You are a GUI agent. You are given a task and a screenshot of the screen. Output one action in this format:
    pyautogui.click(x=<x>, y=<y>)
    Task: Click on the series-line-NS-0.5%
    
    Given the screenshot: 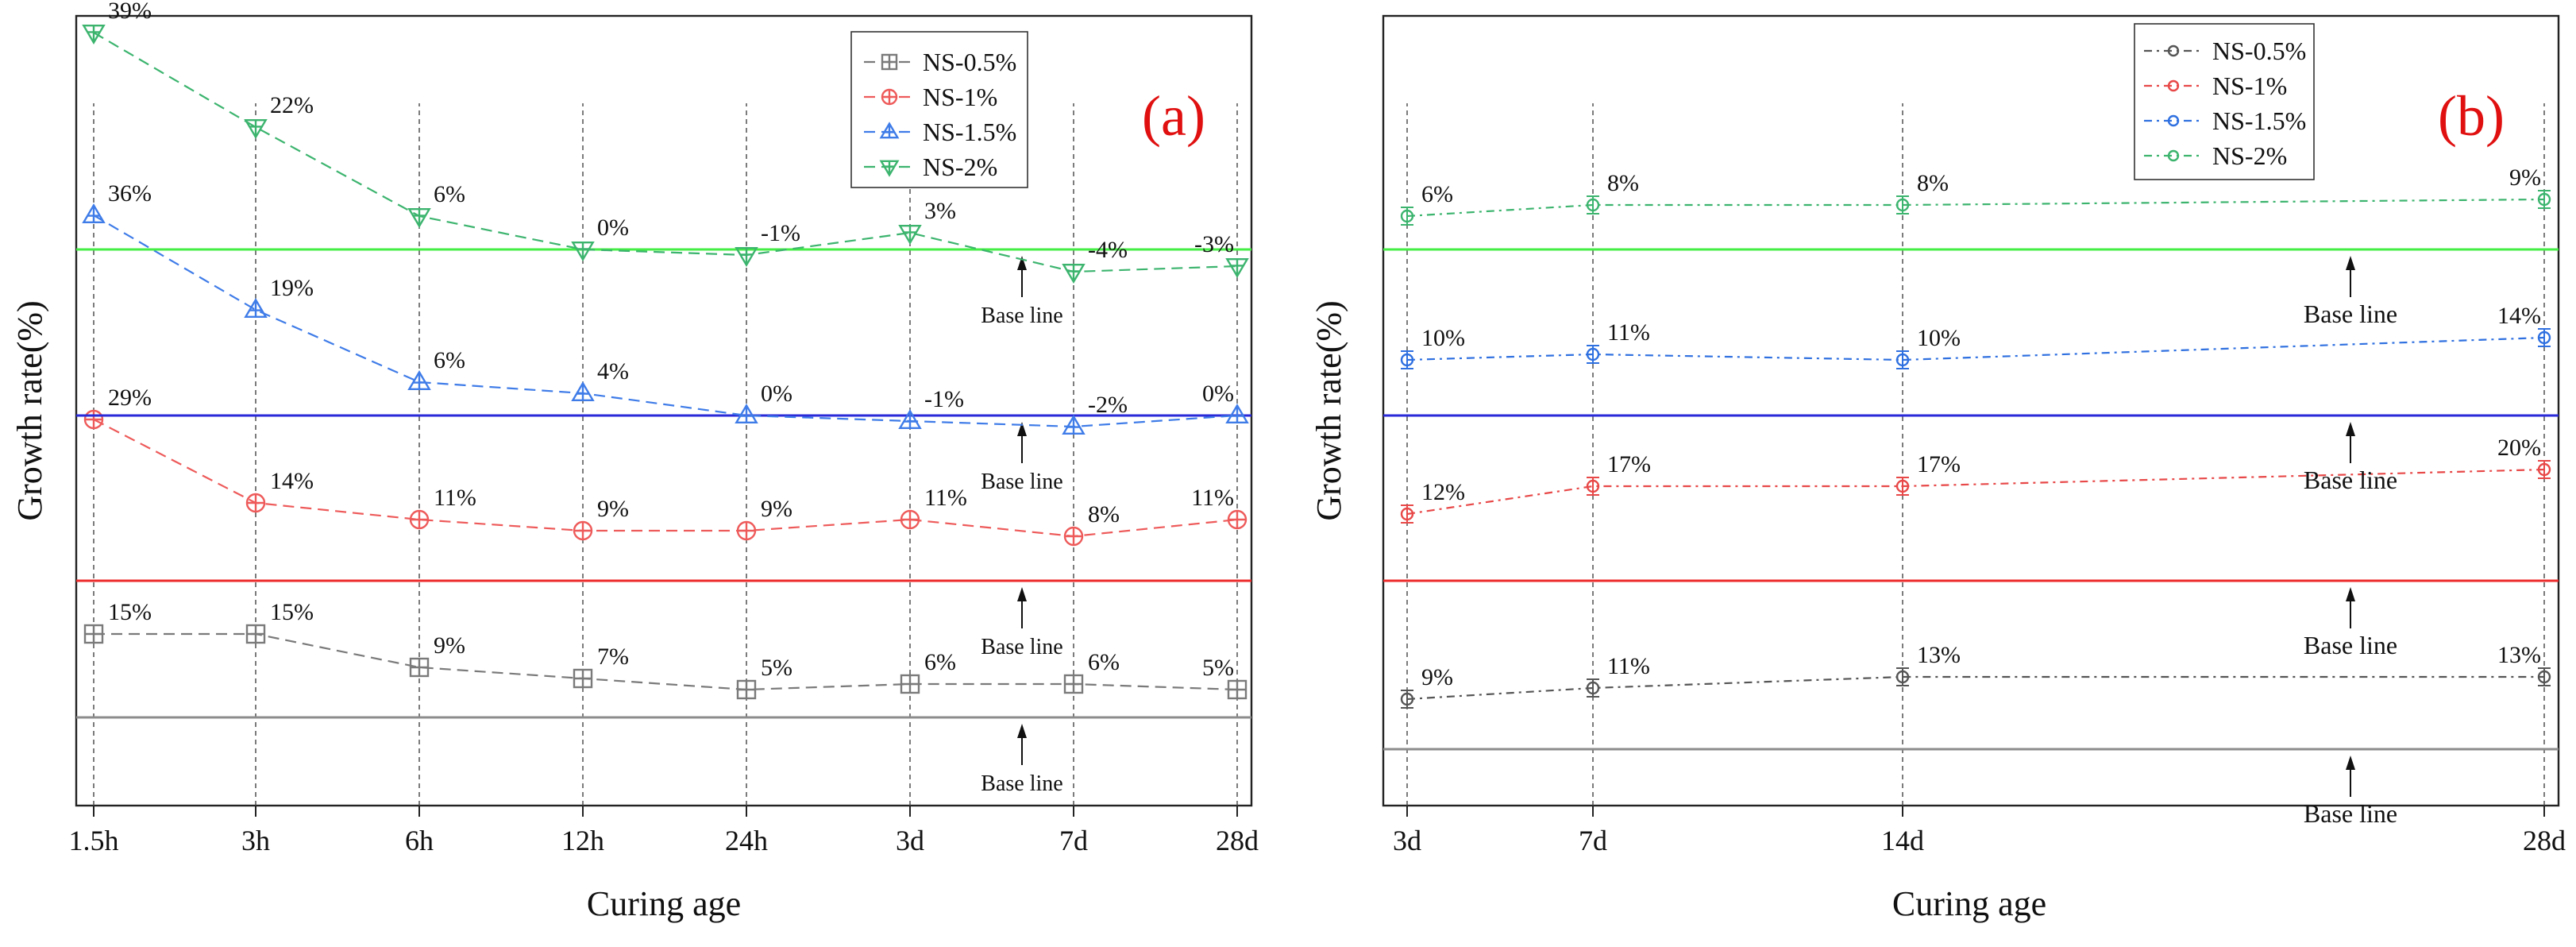 What is the action you would take?
    pyautogui.click(x=1975, y=688)
    